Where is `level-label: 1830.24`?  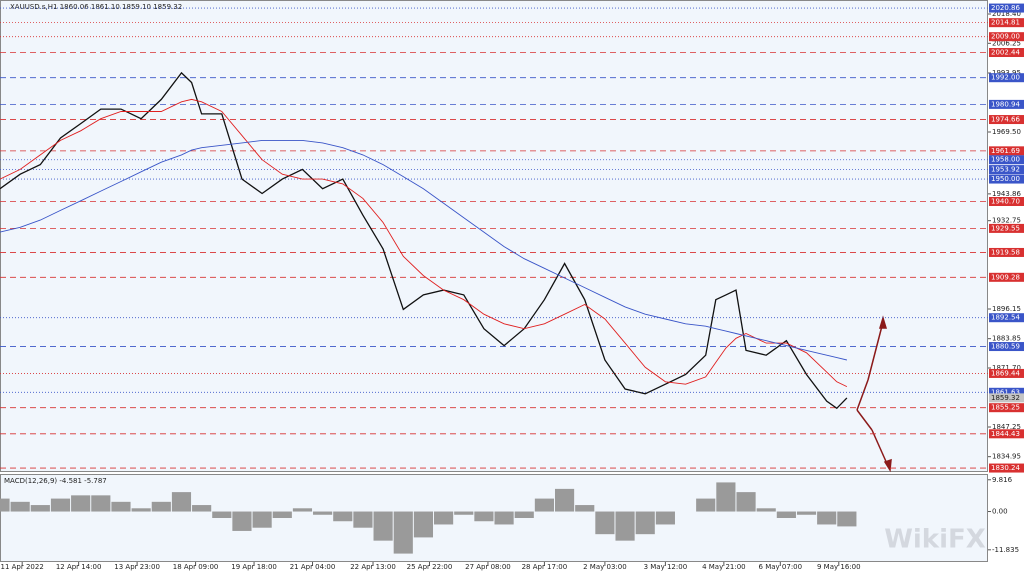
level-label: 1830.24 is located at coordinates (1005, 468).